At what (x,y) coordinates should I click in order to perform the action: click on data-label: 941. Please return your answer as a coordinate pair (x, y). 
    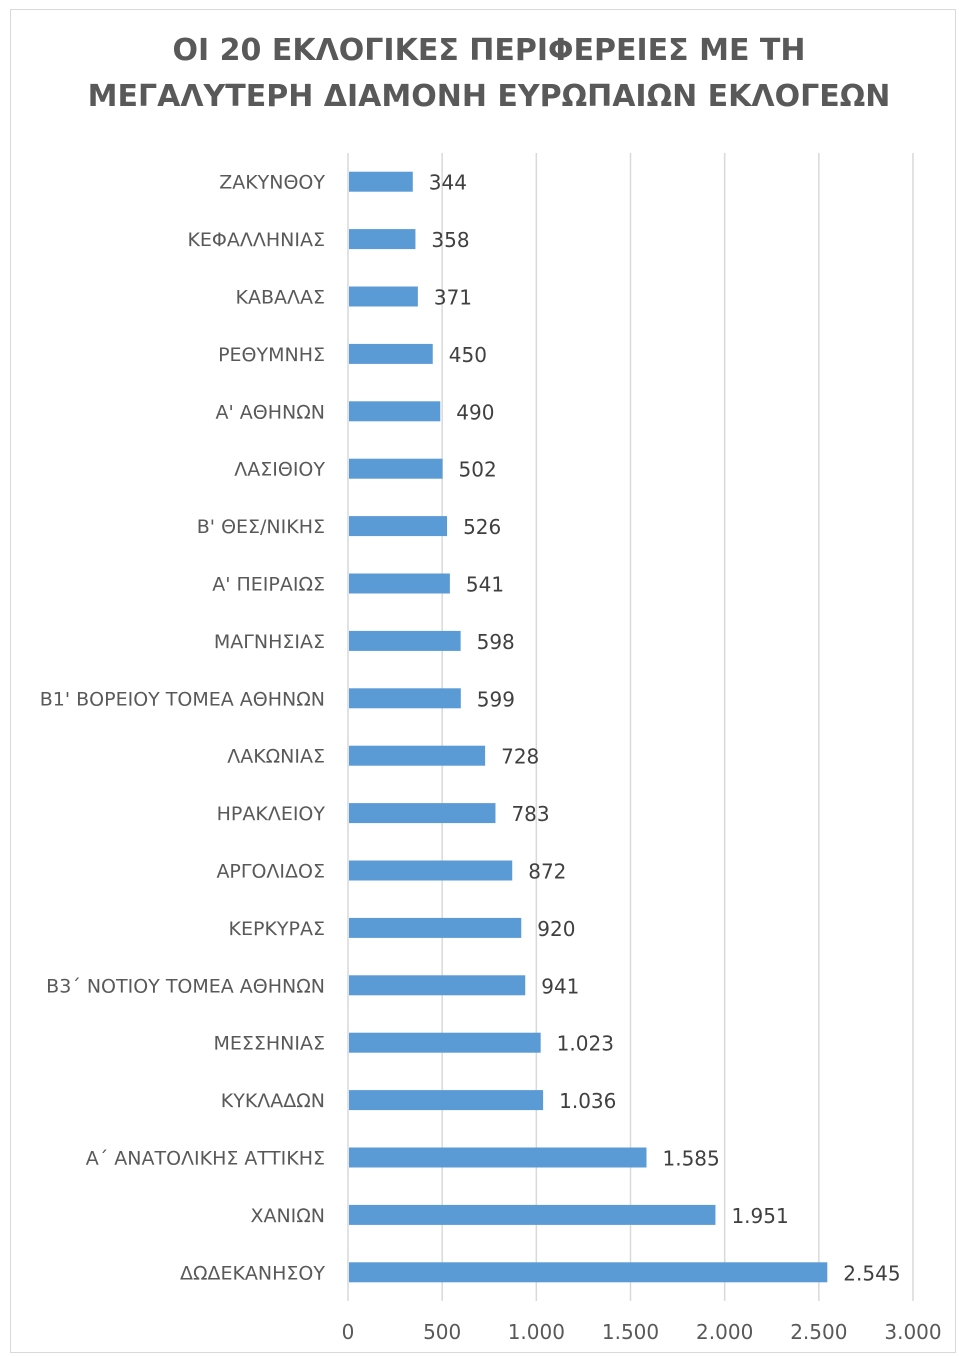
    Looking at the image, I should click on (560, 986).